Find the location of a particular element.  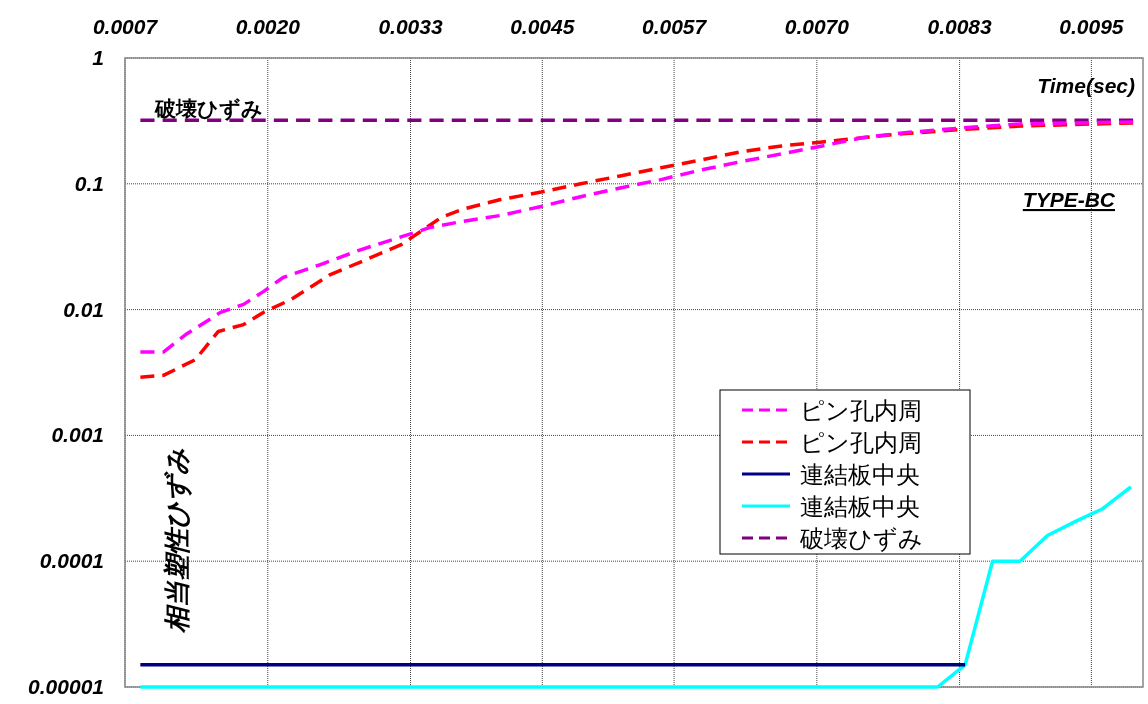

y-tick-label: 0.001 is located at coordinates (77, 435).